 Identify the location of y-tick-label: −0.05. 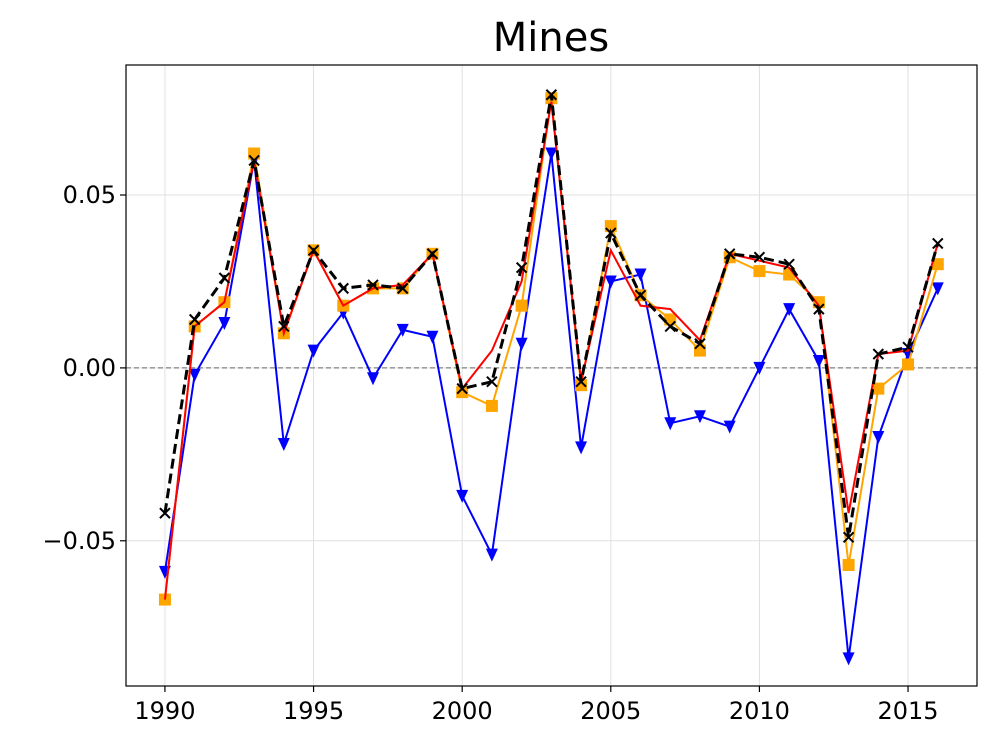
(79, 541).